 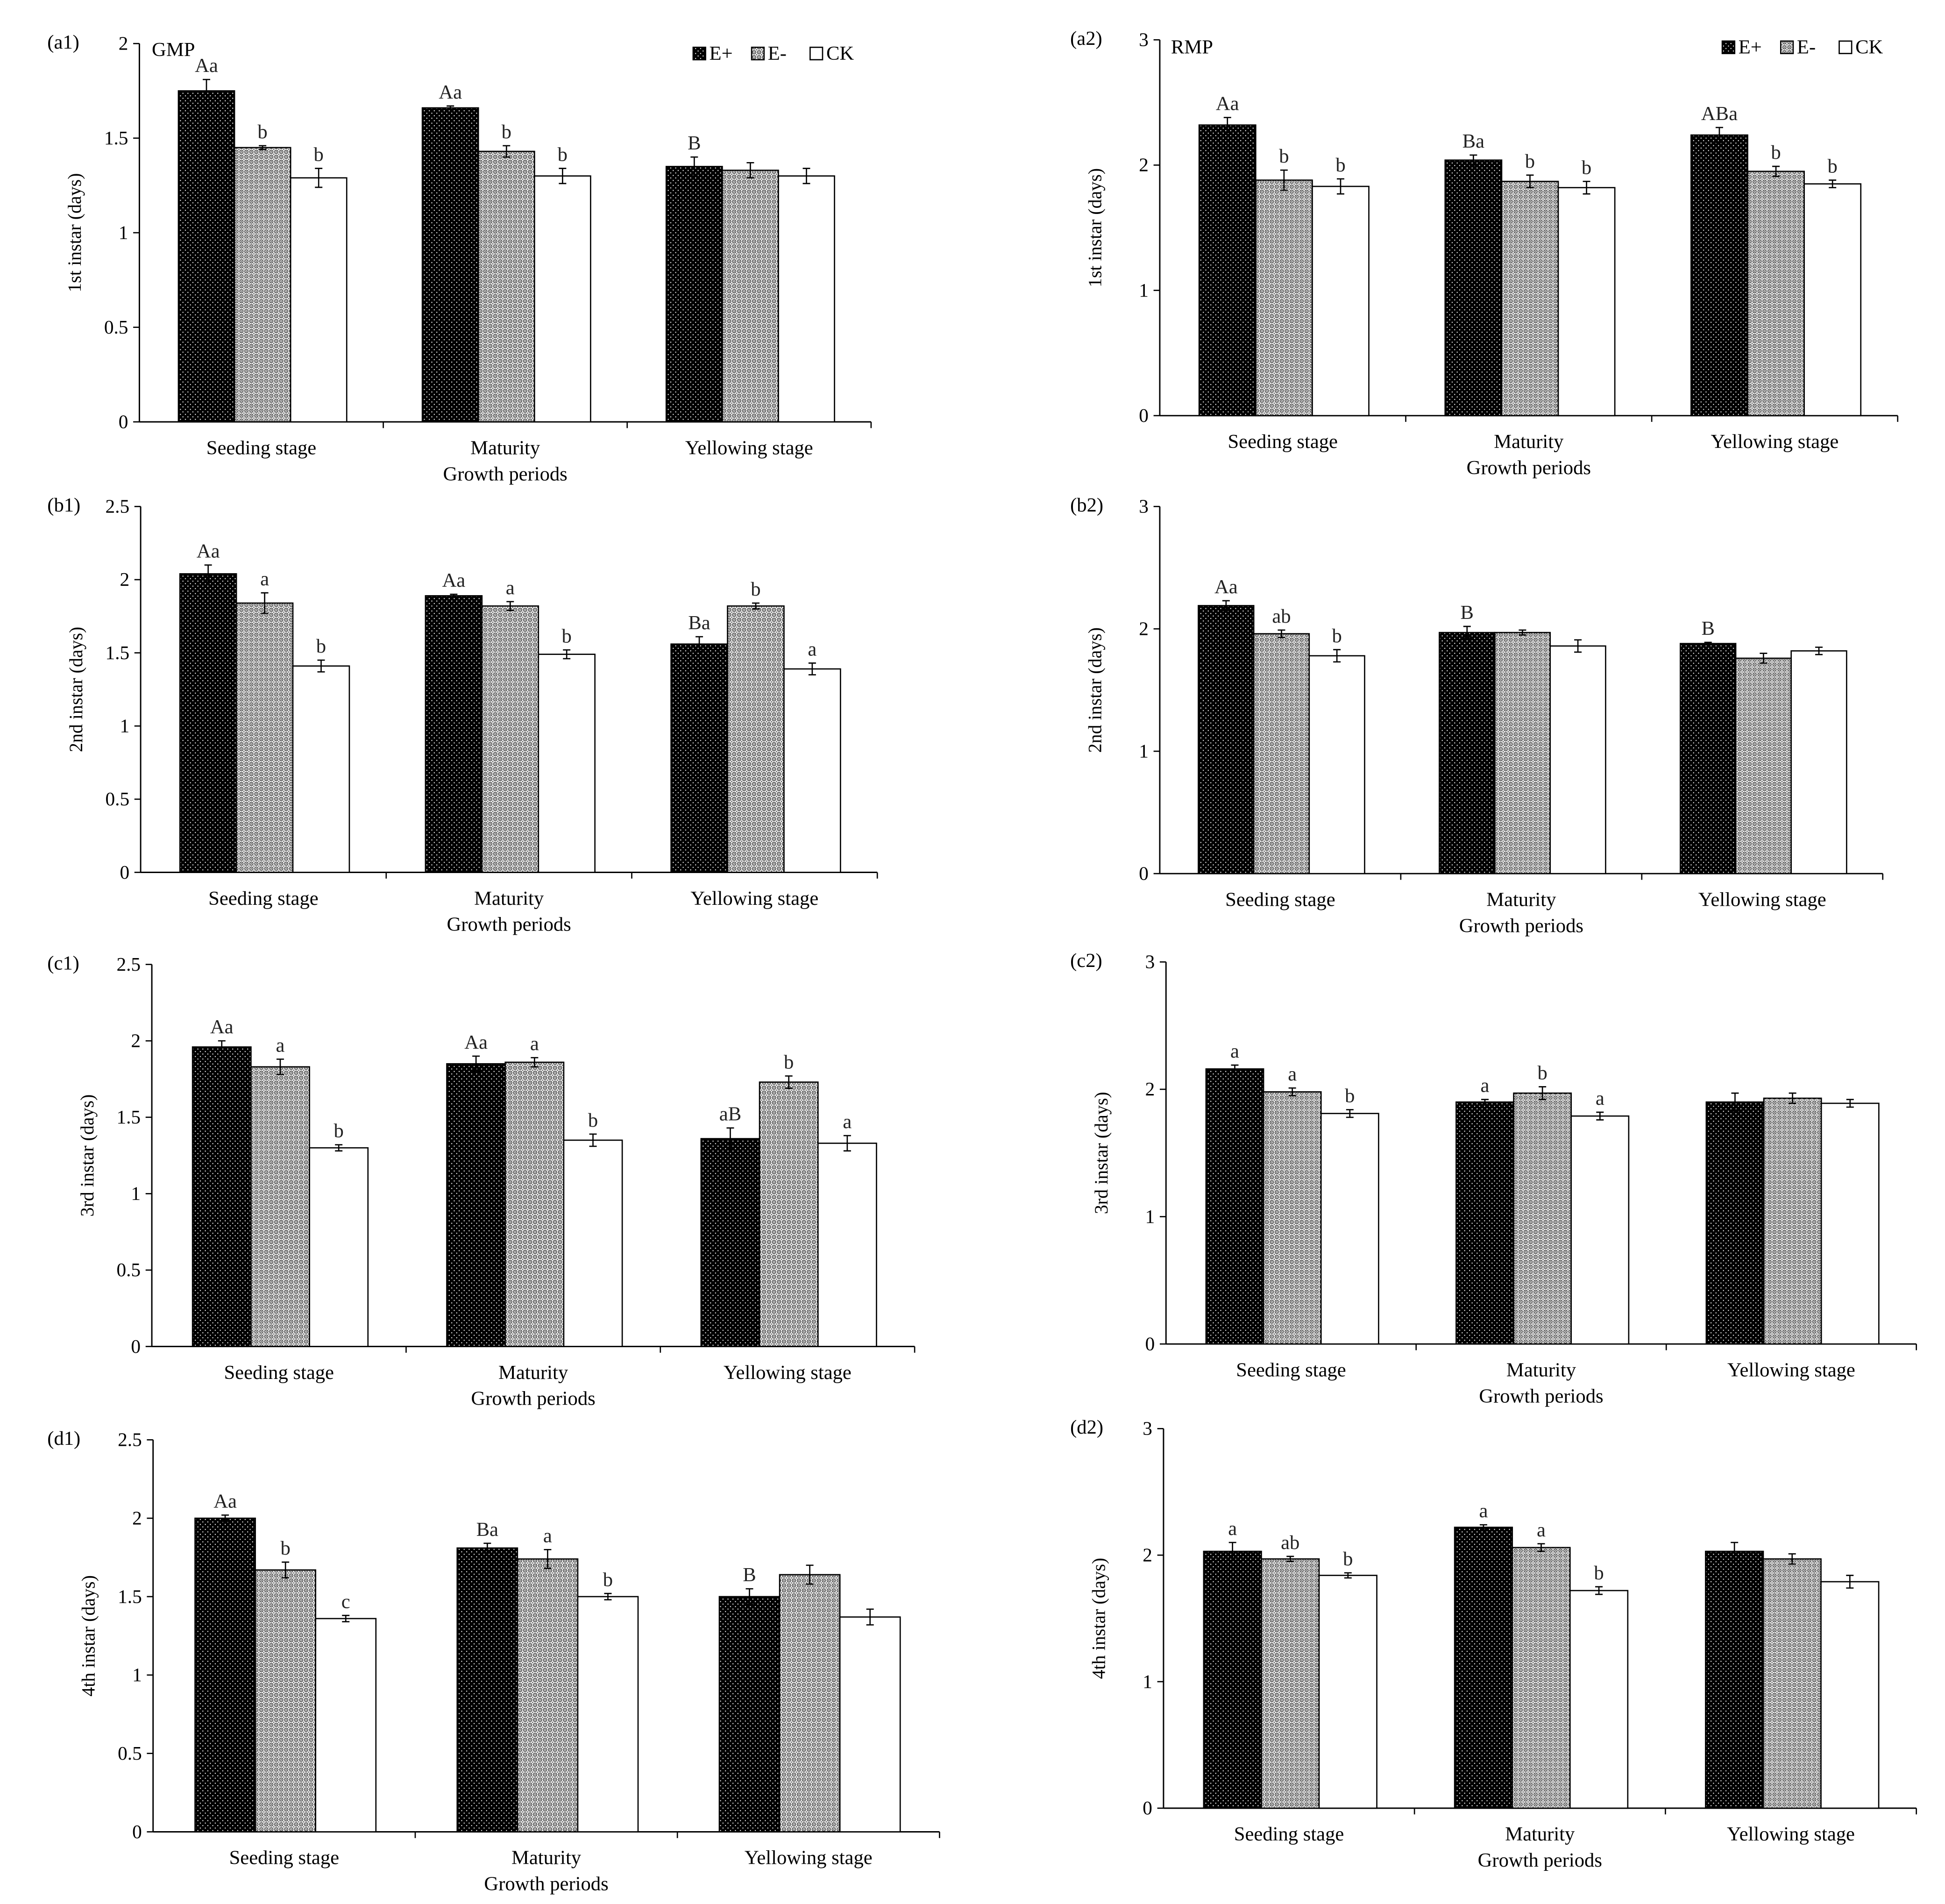 I want to click on y-axis-c2: 0 1 2 3 3rd instar (days), so click(x=1129, y=1152).